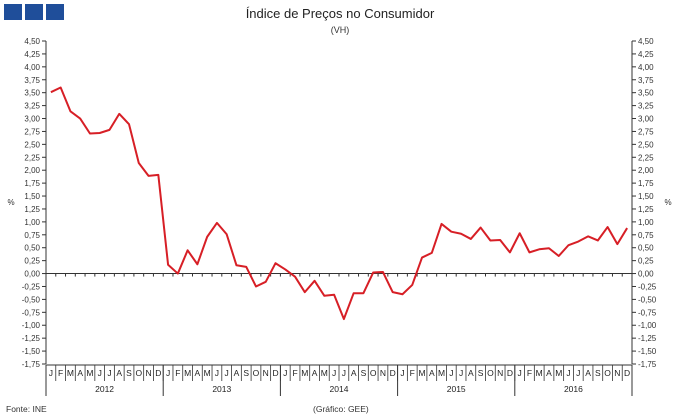 This screenshot has height=419, width=680. What do you see at coordinates (31, 286) in the screenshot?
I see `y-tick-label-left: -0,25` at bounding box center [31, 286].